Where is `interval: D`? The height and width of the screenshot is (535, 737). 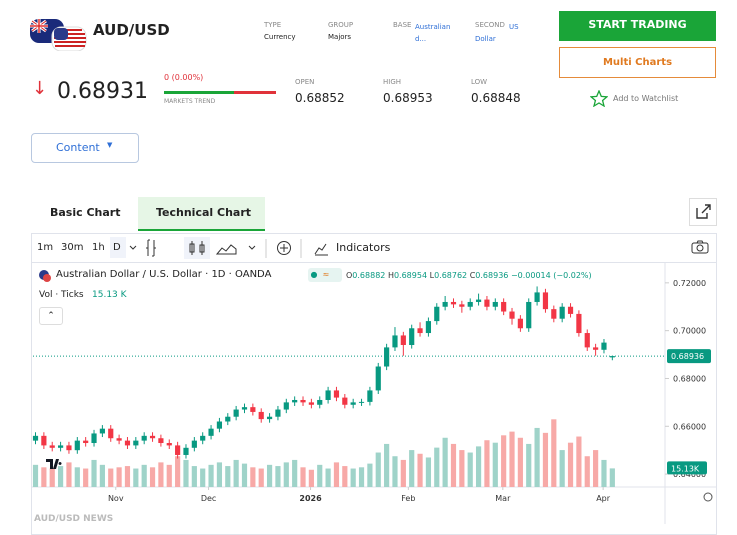 interval: D is located at coordinates (117, 247).